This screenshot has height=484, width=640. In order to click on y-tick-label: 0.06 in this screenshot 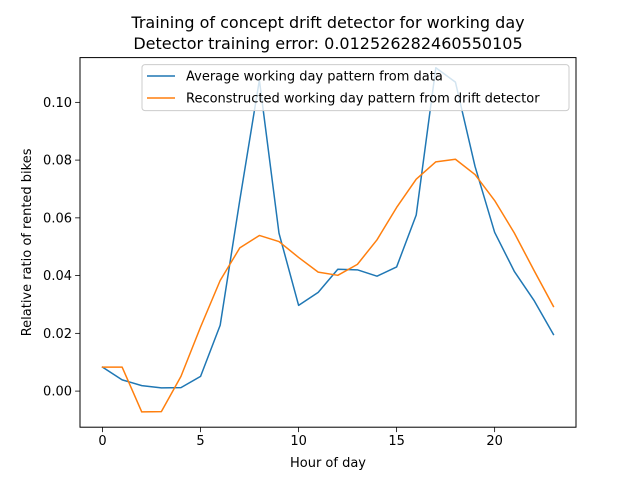, I will do `click(57, 218)`.